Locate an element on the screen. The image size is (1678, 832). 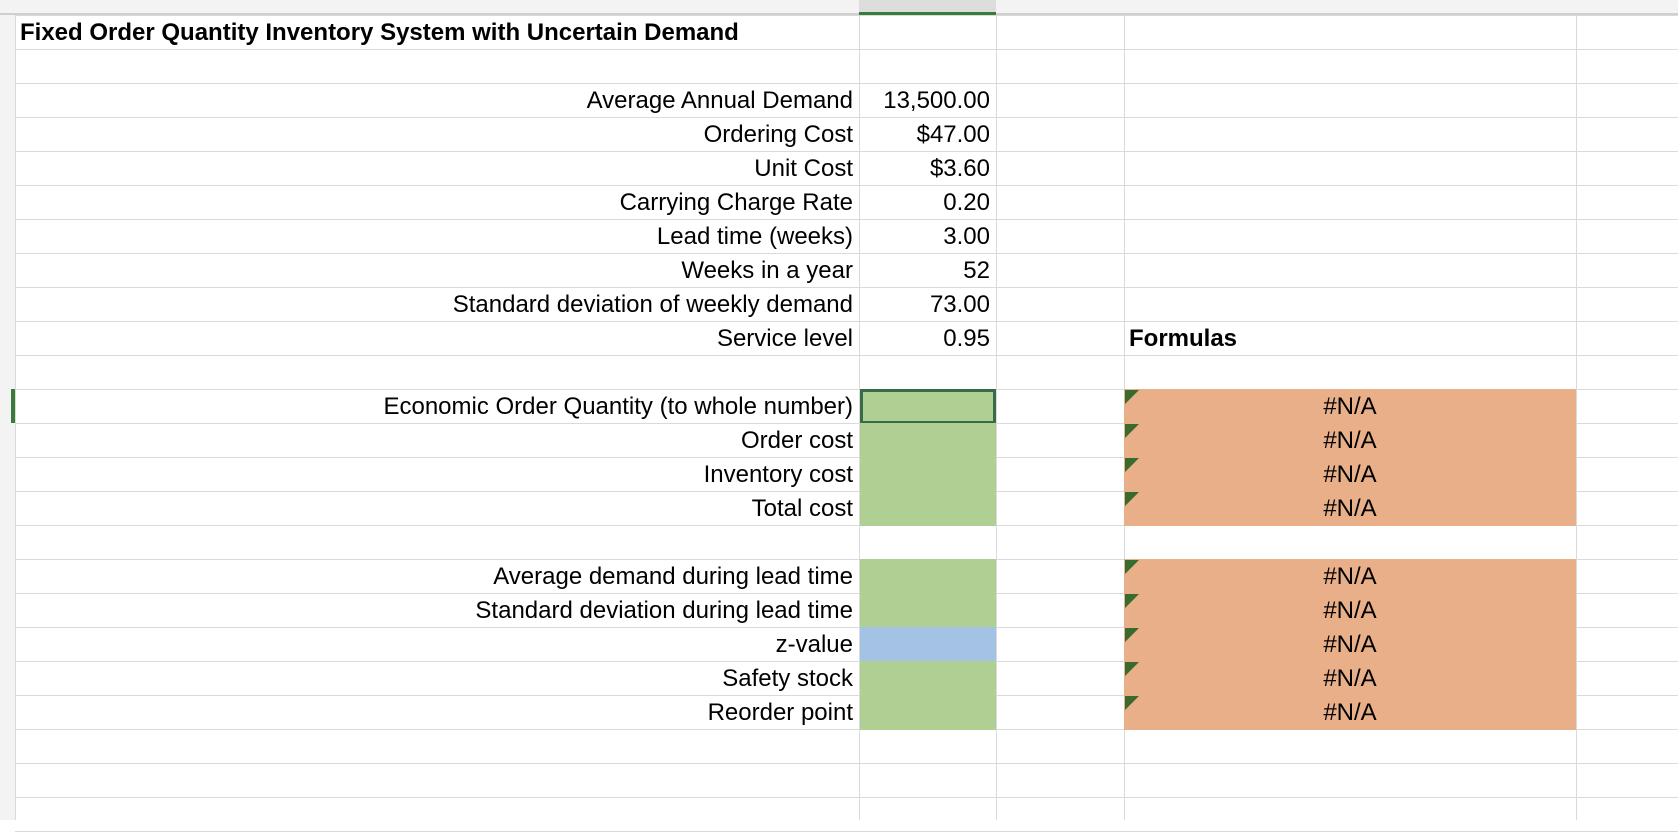
input-label: Average Annual Demand is located at coordinates (719, 100).